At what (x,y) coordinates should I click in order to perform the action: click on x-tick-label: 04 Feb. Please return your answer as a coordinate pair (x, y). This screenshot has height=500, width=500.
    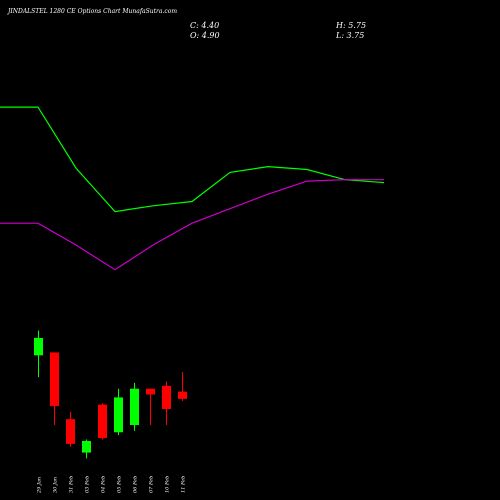
    Looking at the image, I should click on (104, 484).